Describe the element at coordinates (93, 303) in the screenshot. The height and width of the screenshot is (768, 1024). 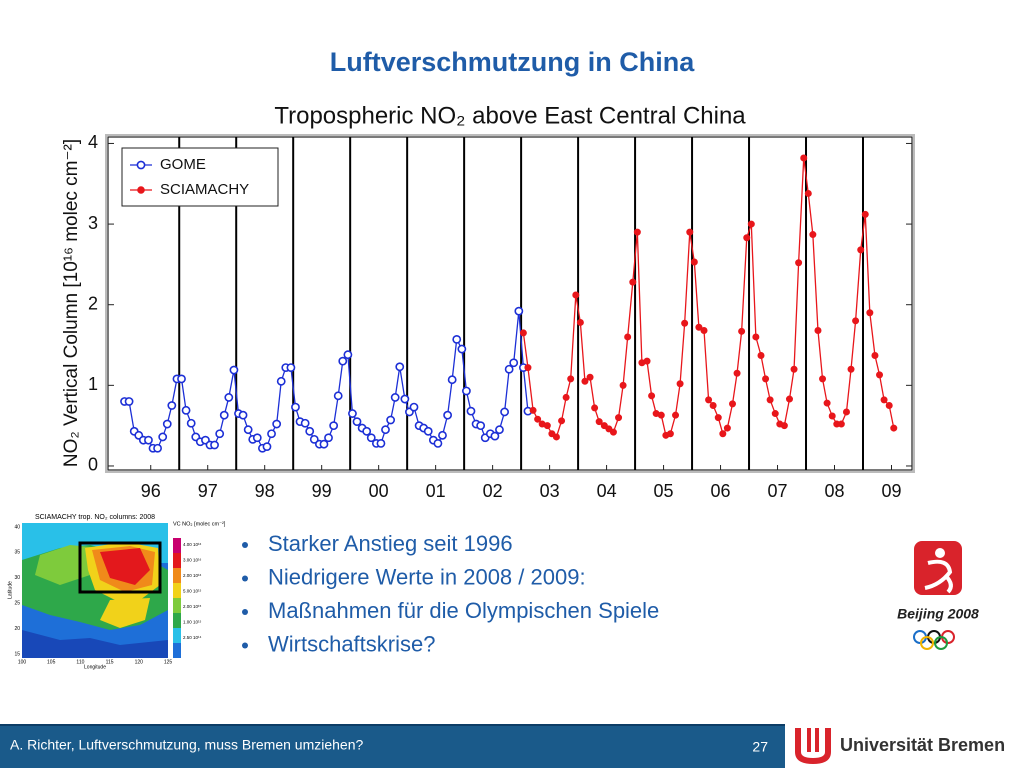
I see `y-tick-label: 2` at that location.